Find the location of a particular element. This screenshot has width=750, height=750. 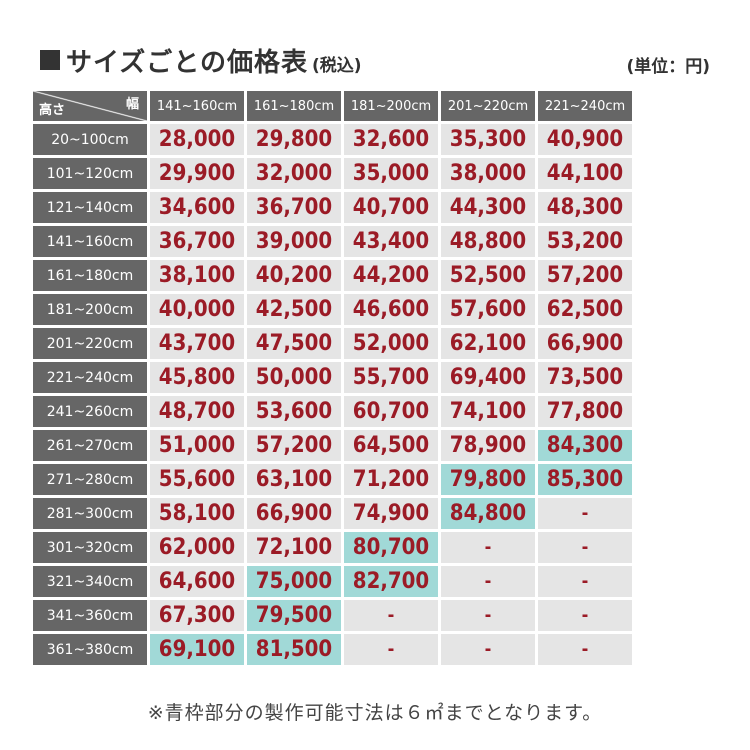

column-header: 141~160cm is located at coordinates (197, 106).